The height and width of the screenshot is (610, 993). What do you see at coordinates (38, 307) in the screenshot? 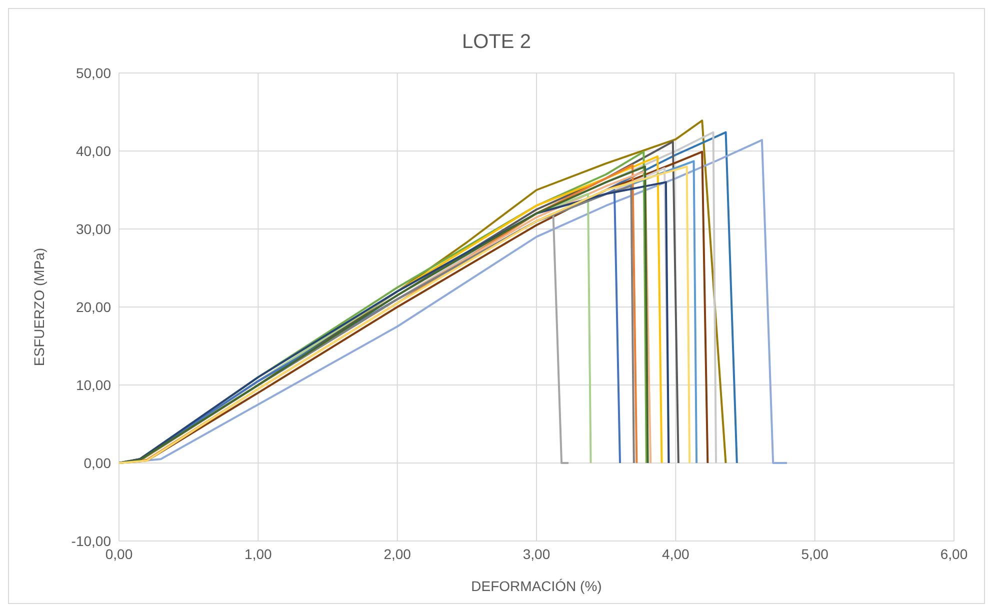
I see `y-axis-title: ESFUERZO (MPa)` at bounding box center [38, 307].